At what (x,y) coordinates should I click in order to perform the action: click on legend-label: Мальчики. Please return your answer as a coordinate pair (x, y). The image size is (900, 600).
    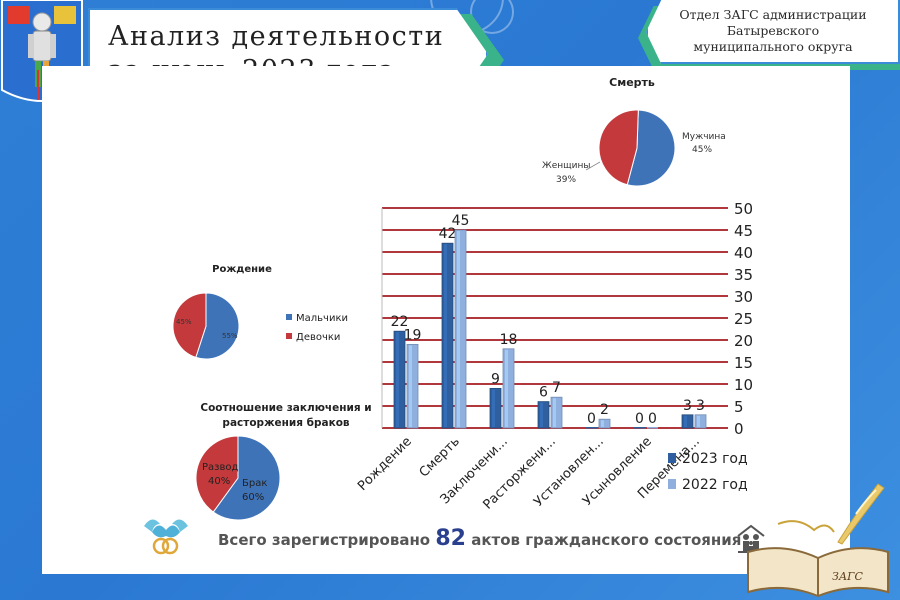
    Looking at the image, I should click on (322, 318).